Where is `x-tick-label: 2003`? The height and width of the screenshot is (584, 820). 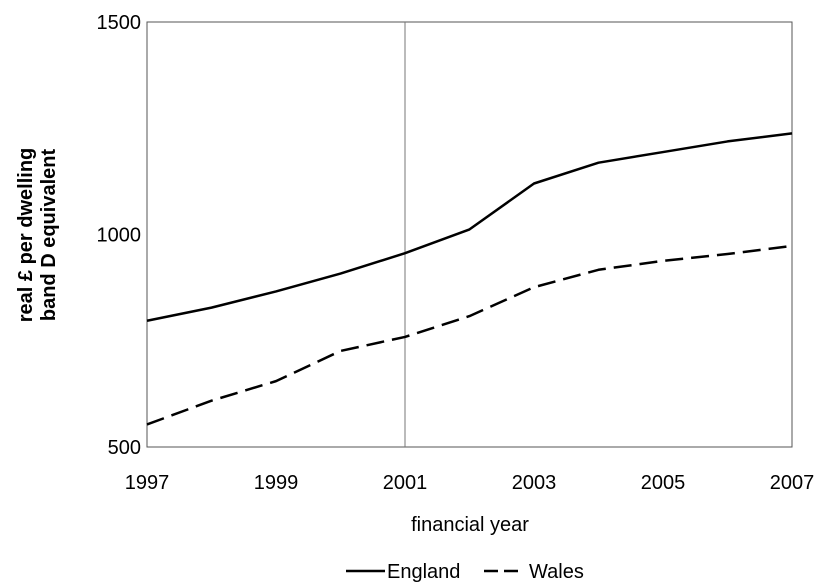 x-tick-label: 2003 is located at coordinates (534, 483).